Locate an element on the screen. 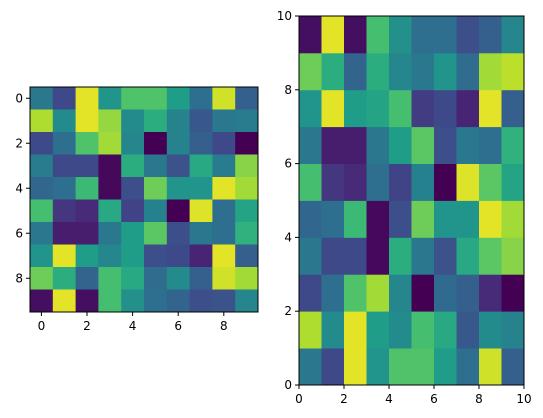  y-tick-label: 10 is located at coordinates (284, 16).